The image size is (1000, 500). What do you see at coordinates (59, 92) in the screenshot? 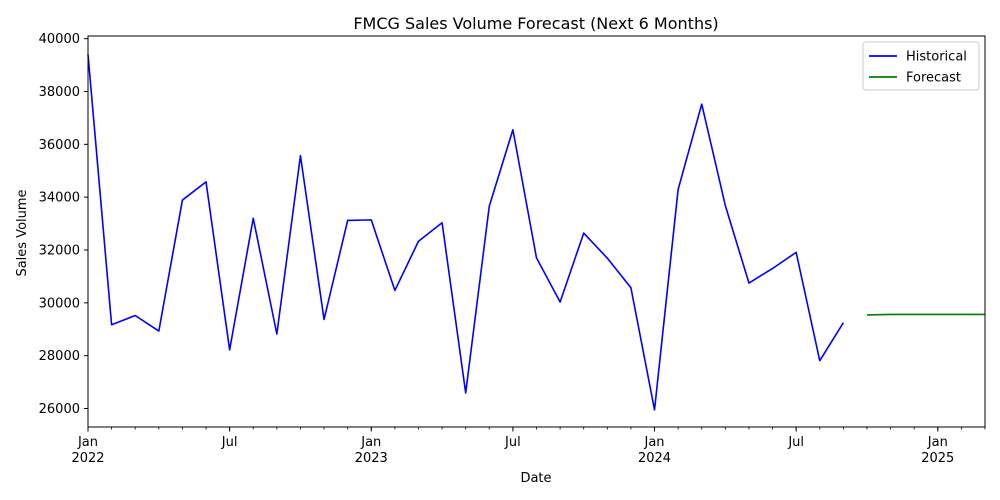
I see `y-tick-label: 38000` at bounding box center [59, 92].